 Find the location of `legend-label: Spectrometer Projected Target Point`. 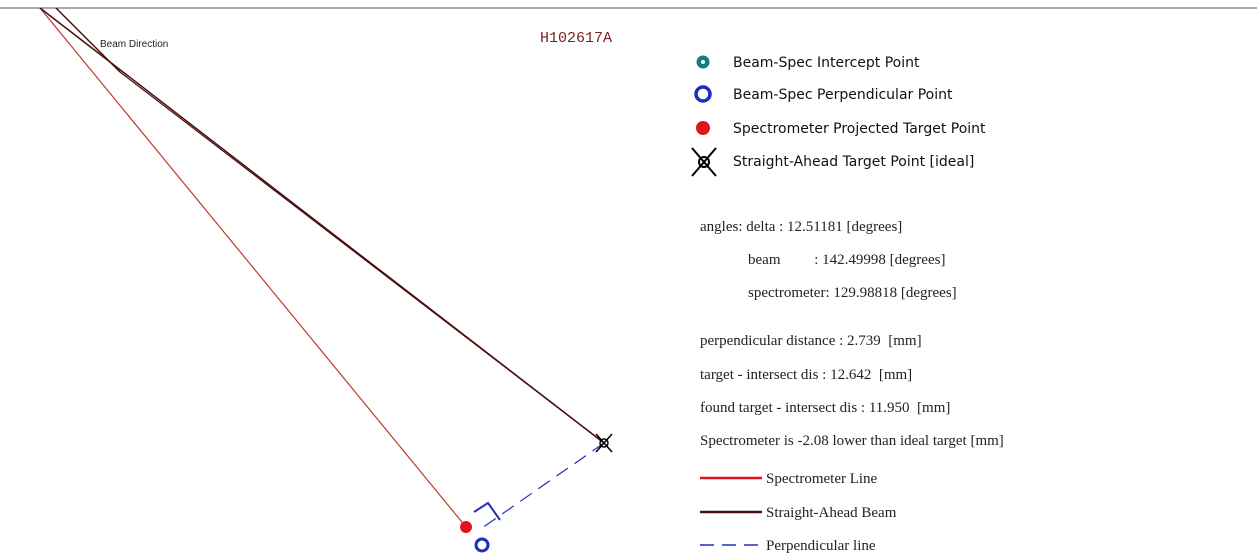

legend-label: Spectrometer Projected Target Point is located at coordinates (859, 129).